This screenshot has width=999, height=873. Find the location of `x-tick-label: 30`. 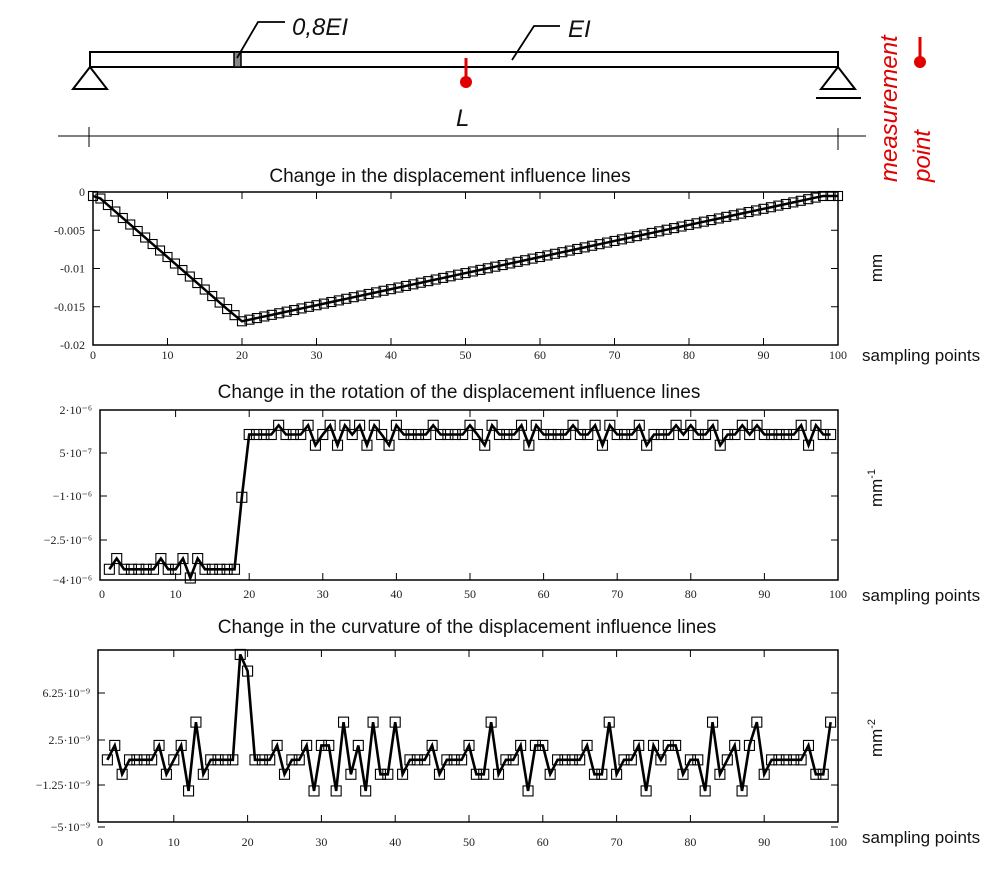

x-tick-label: 30 is located at coordinates (323, 594).